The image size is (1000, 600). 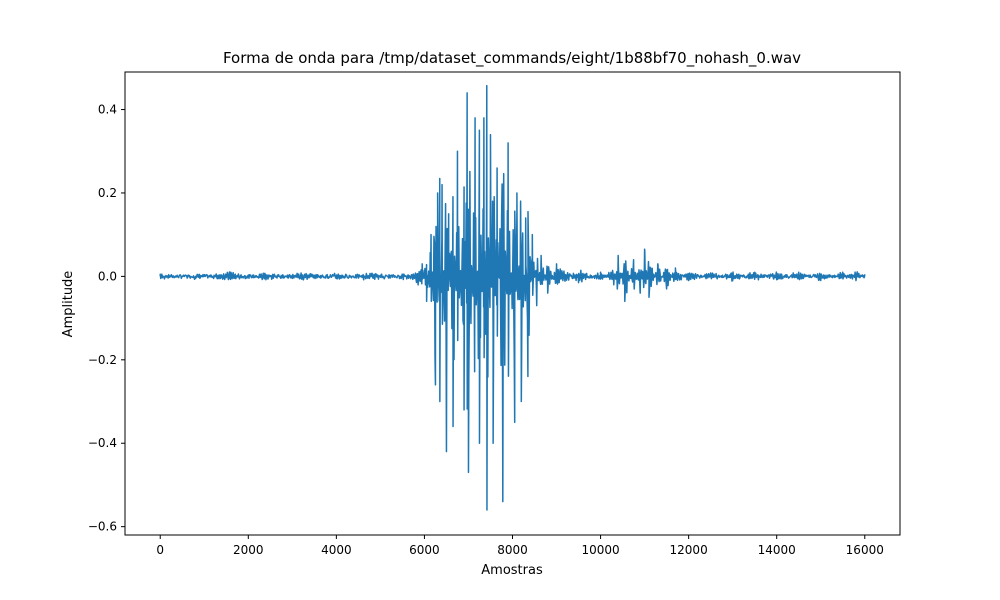 What do you see at coordinates (102, 360) in the screenshot?
I see `y-tick-label: −0.2` at bounding box center [102, 360].